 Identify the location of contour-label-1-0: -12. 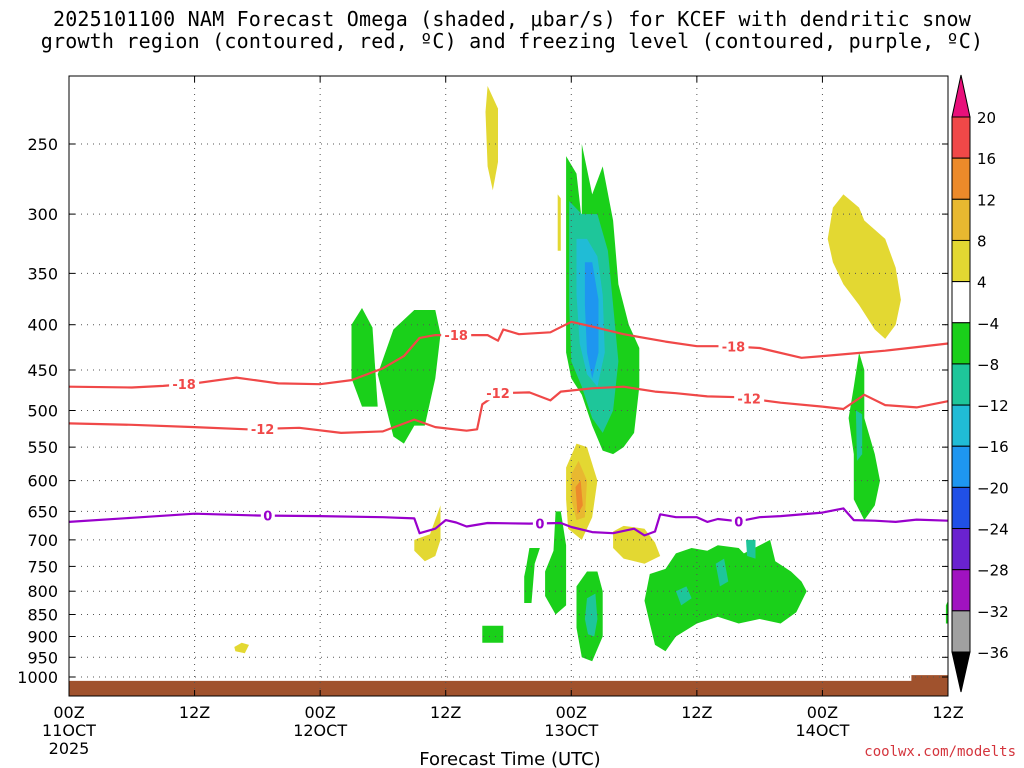
(263, 430).